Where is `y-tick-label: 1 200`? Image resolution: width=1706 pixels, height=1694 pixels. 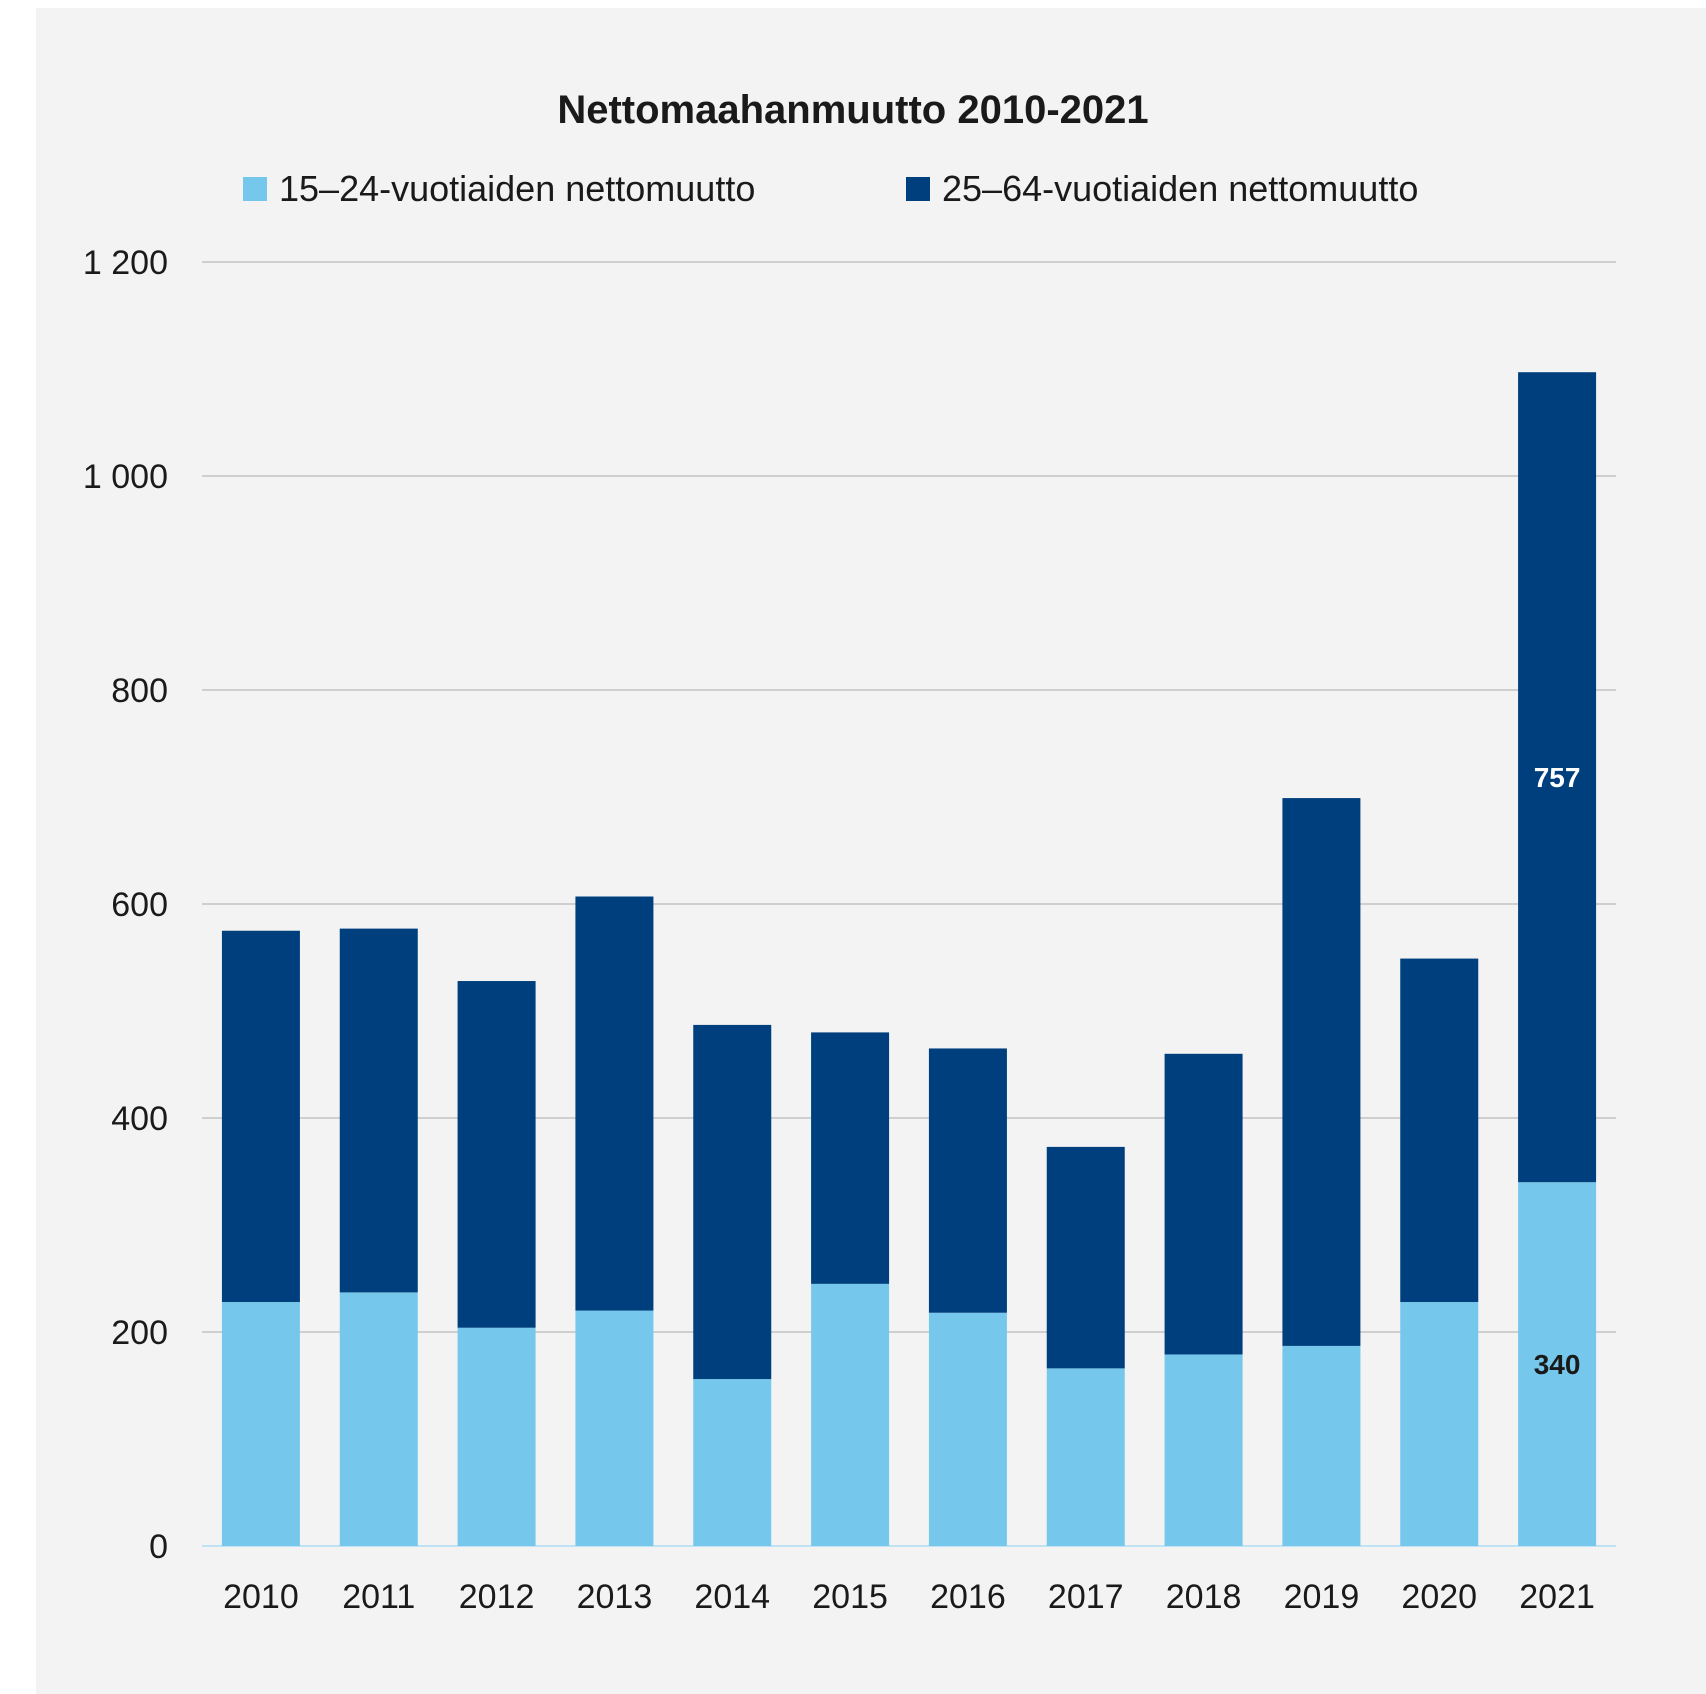
y-tick-label: 1 200 is located at coordinates (125, 263).